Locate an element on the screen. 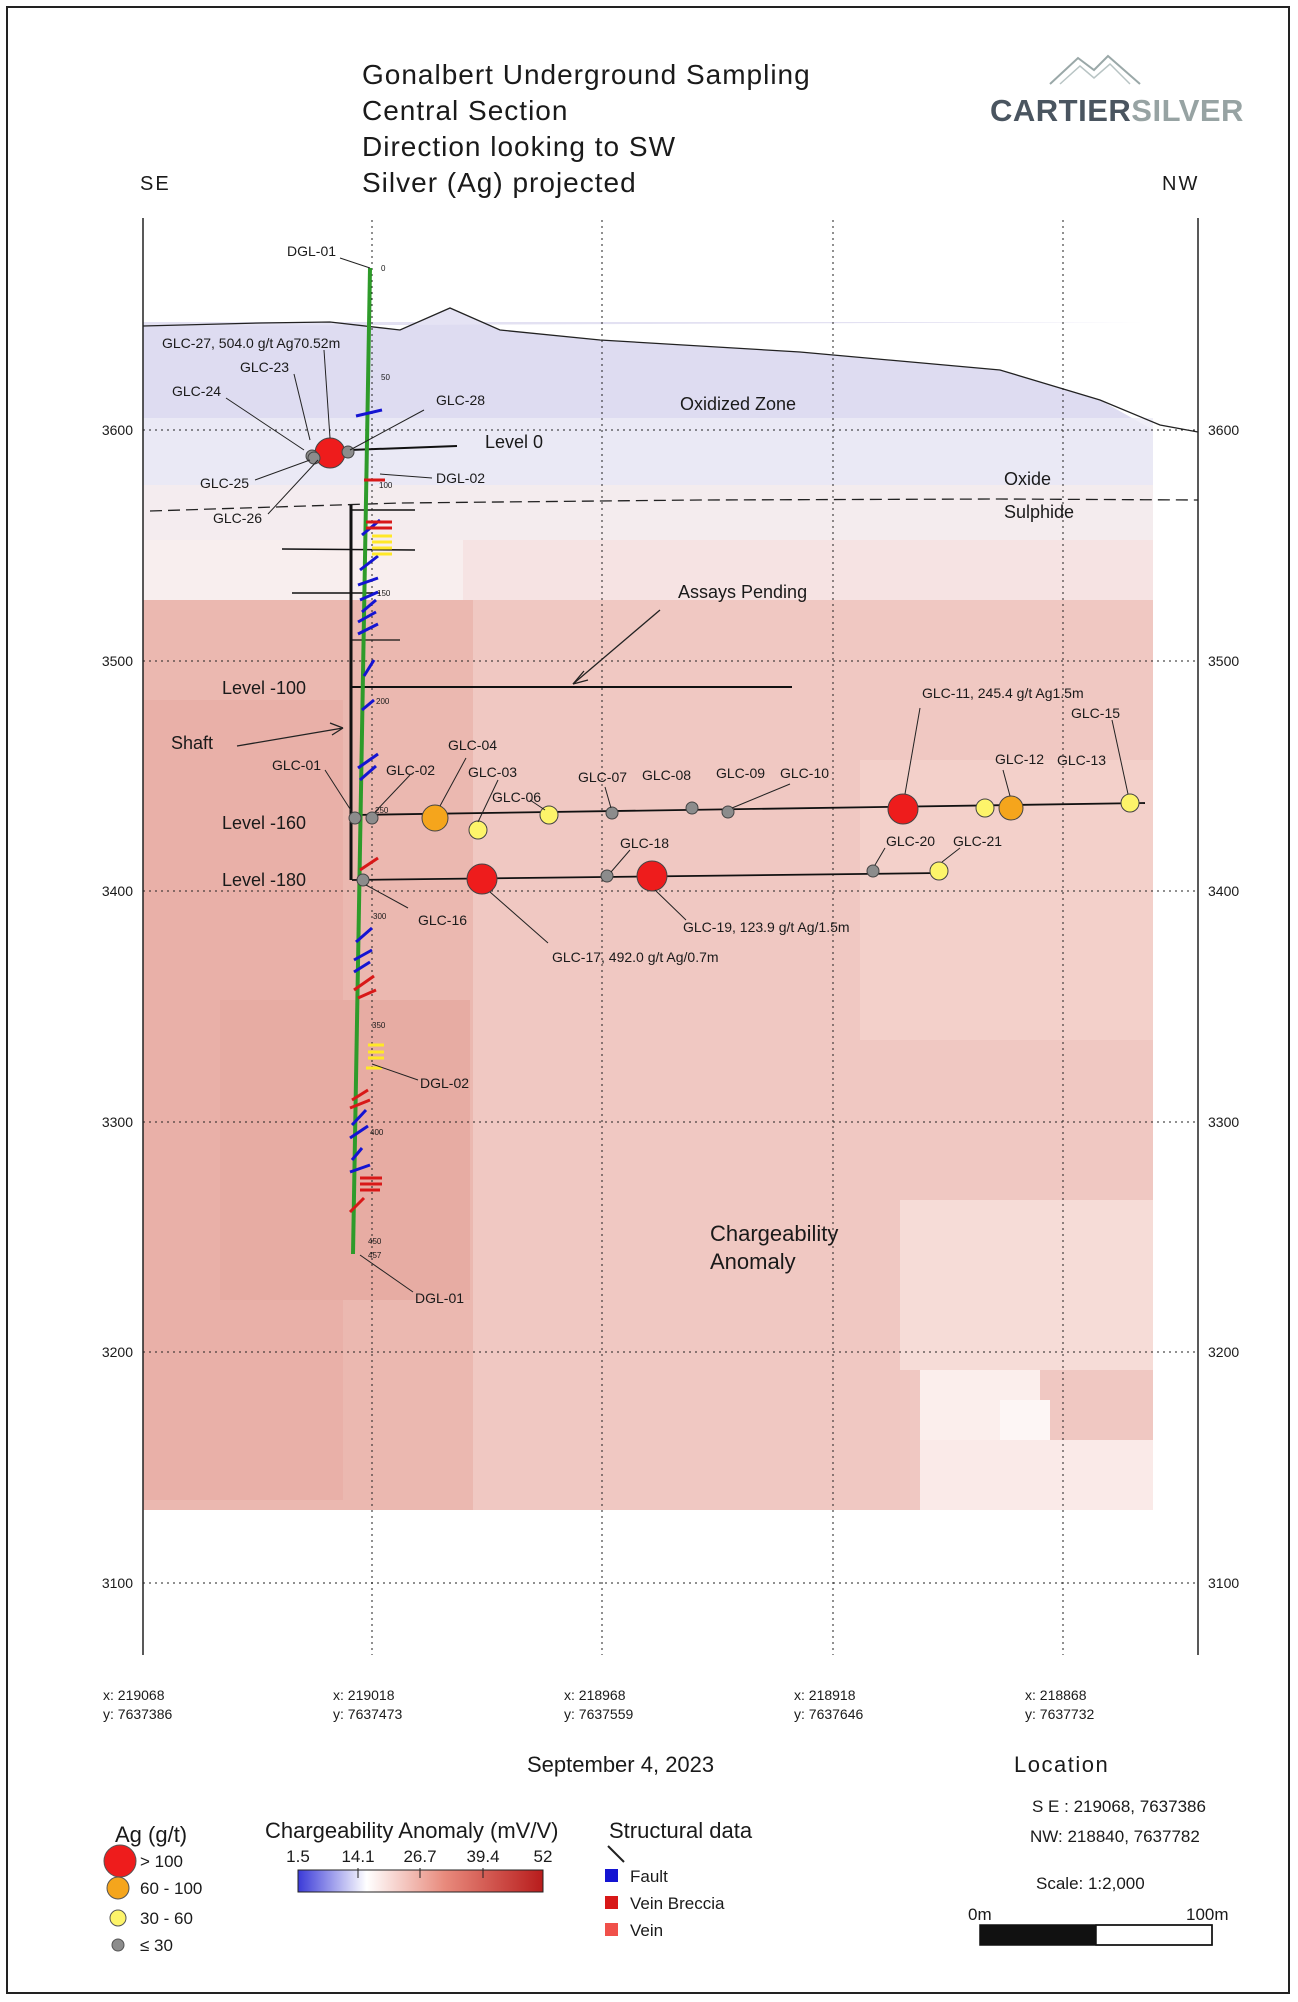 Image resolution: width=1298 pixels, height=2002 pixels. label-glc-02: GLC-02 is located at coordinates (410, 770).